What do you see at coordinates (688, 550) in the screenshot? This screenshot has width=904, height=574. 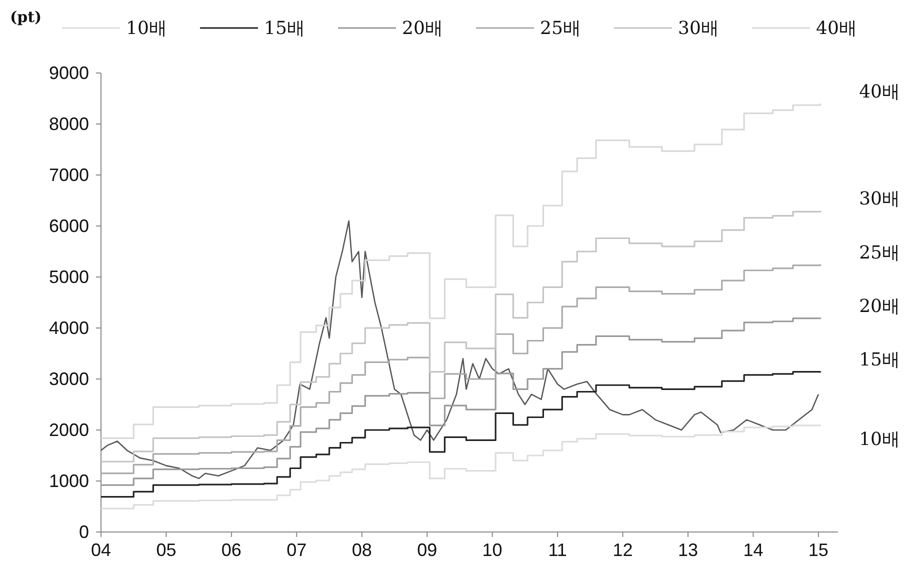 I see `x-tick-label: 13` at bounding box center [688, 550].